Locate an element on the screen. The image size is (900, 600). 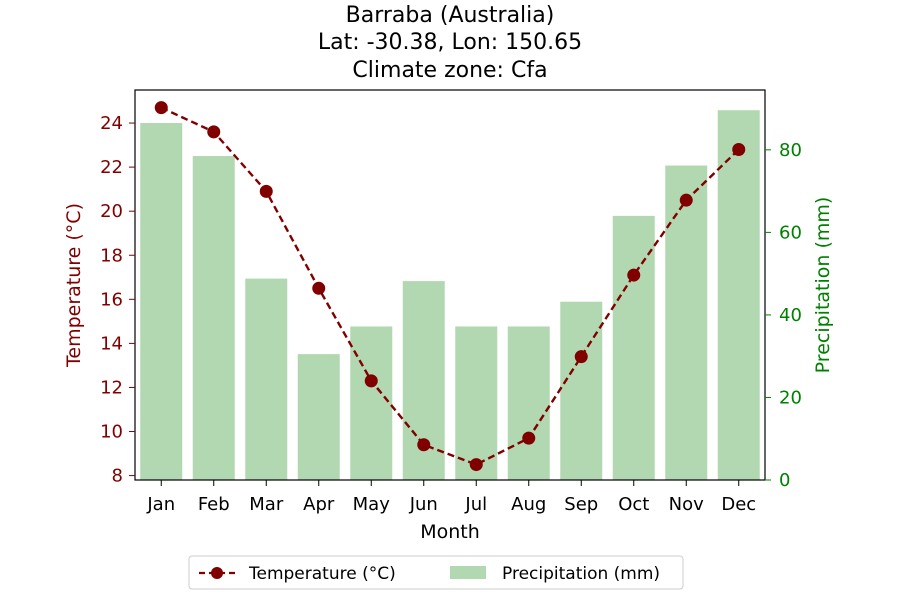
left-axis-label: Temperature (°C) is located at coordinates (74, 285).